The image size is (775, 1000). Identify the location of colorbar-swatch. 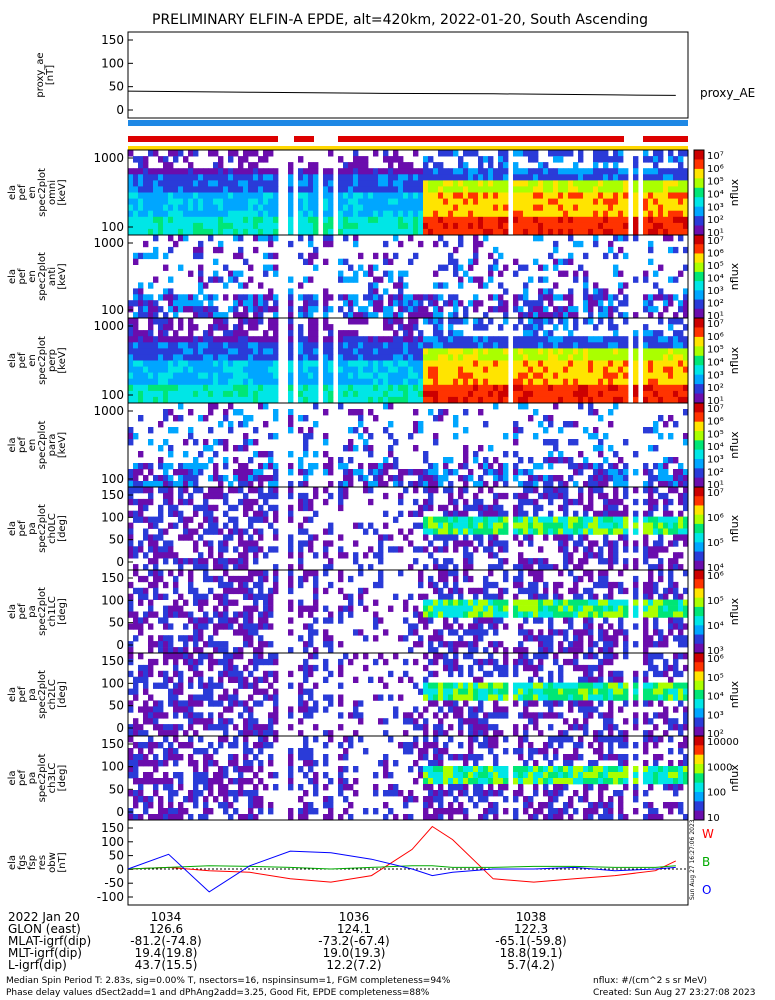
(699, 295).